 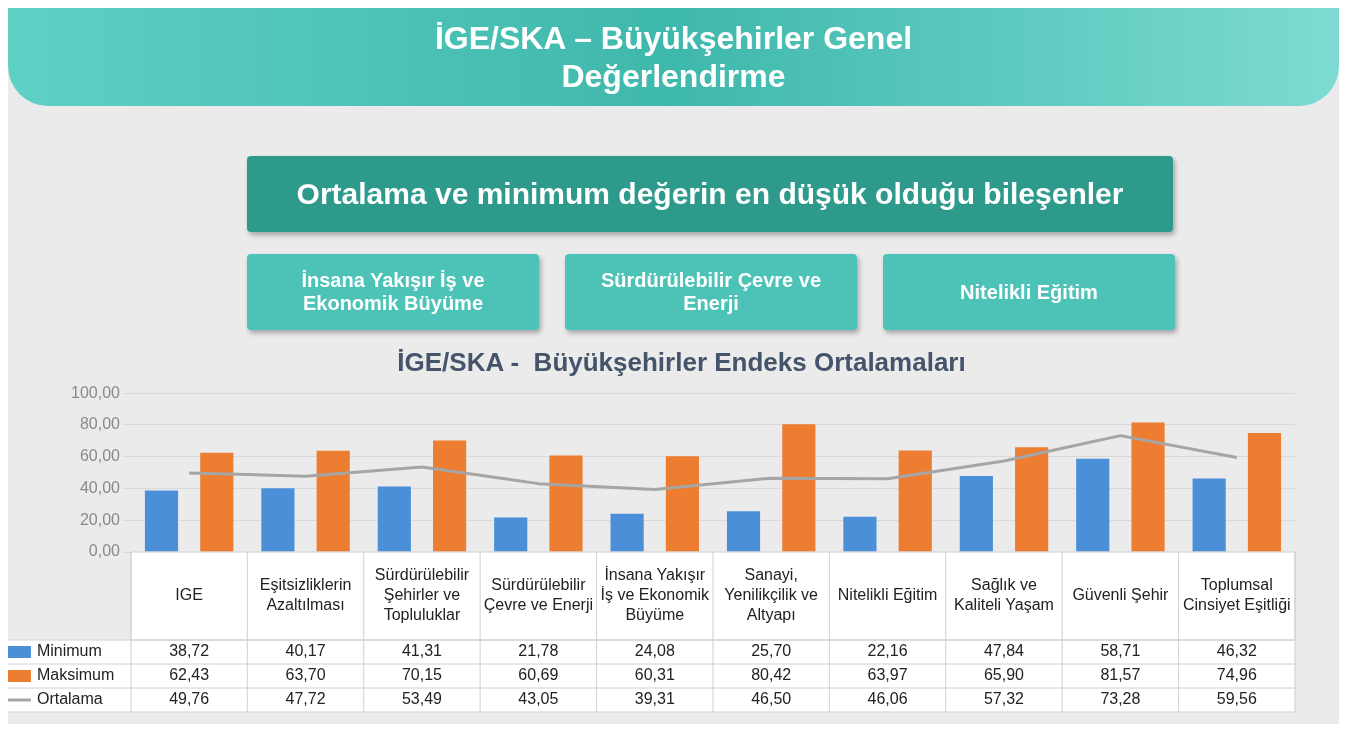 What do you see at coordinates (1004, 699) in the screenshot?
I see `data-label: 57,32` at bounding box center [1004, 699].